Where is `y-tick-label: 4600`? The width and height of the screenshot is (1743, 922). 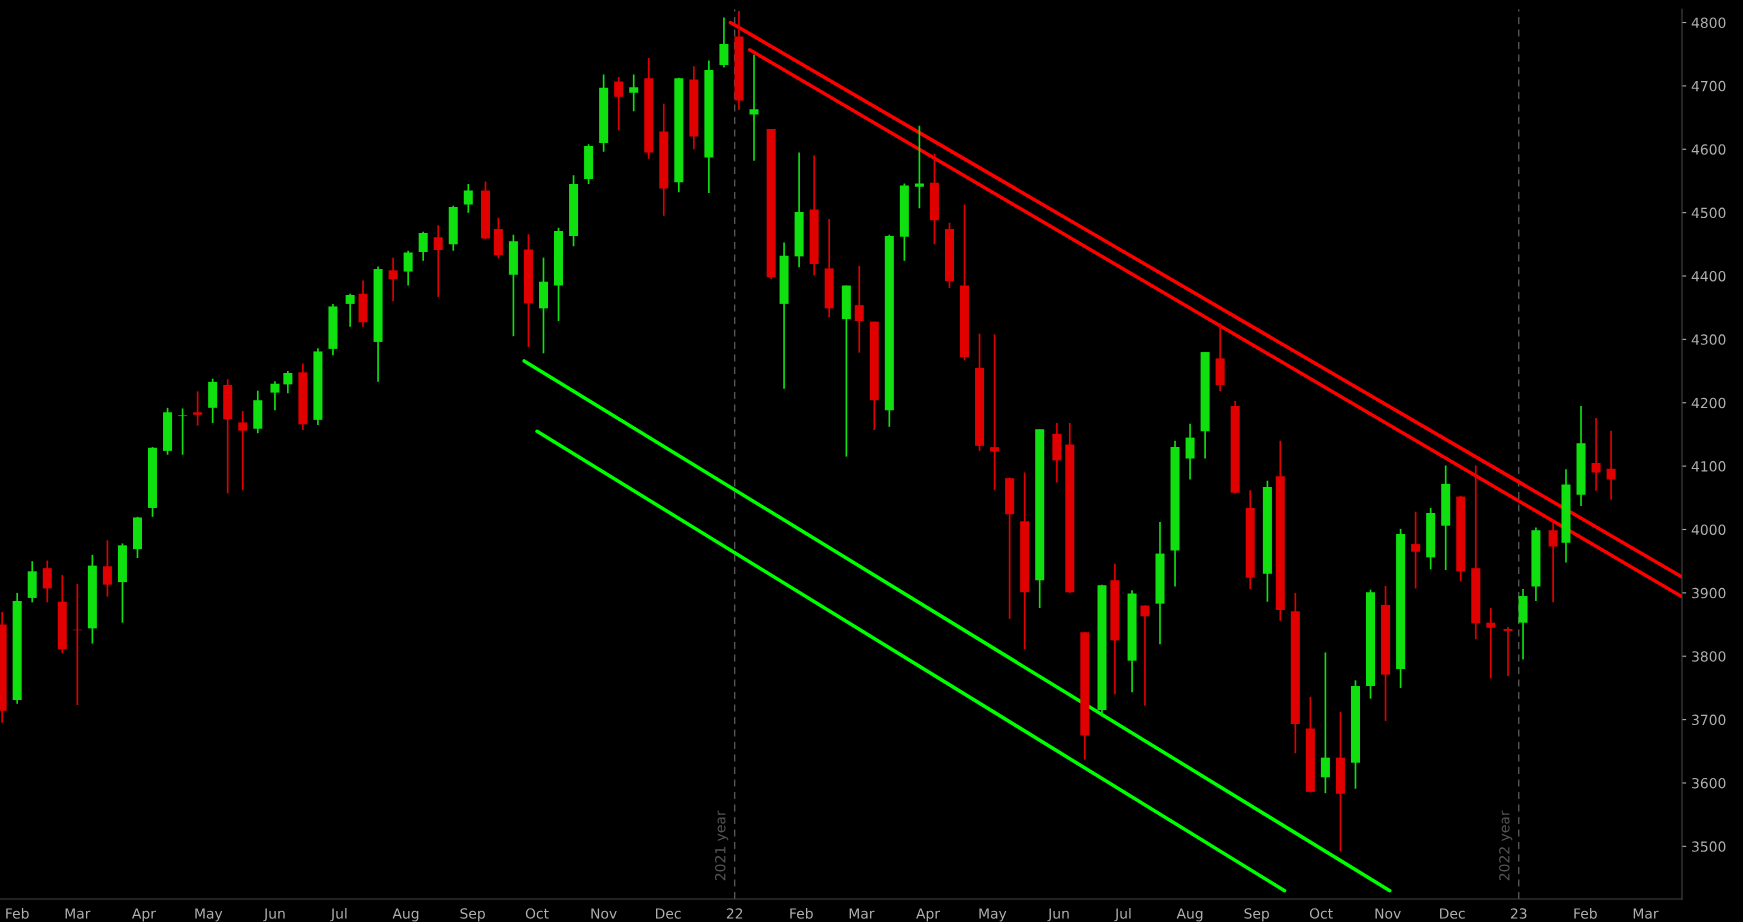 y-tick-label: 4600 is located at coordinates (1708, 149).